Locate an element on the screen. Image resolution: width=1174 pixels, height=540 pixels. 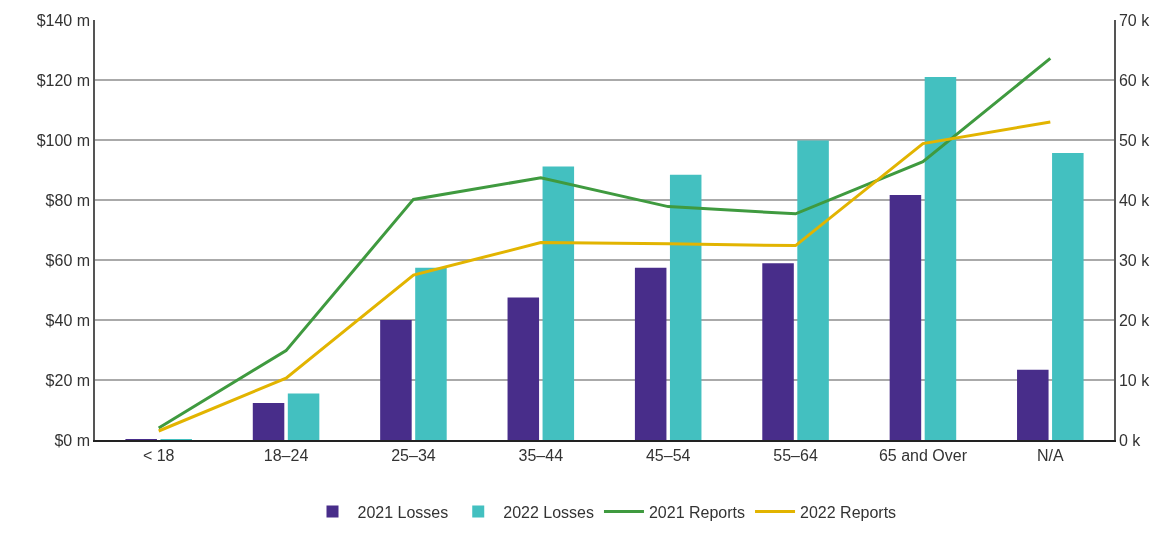
x-tick-label: N/A is located at coordinates (1050, 456).